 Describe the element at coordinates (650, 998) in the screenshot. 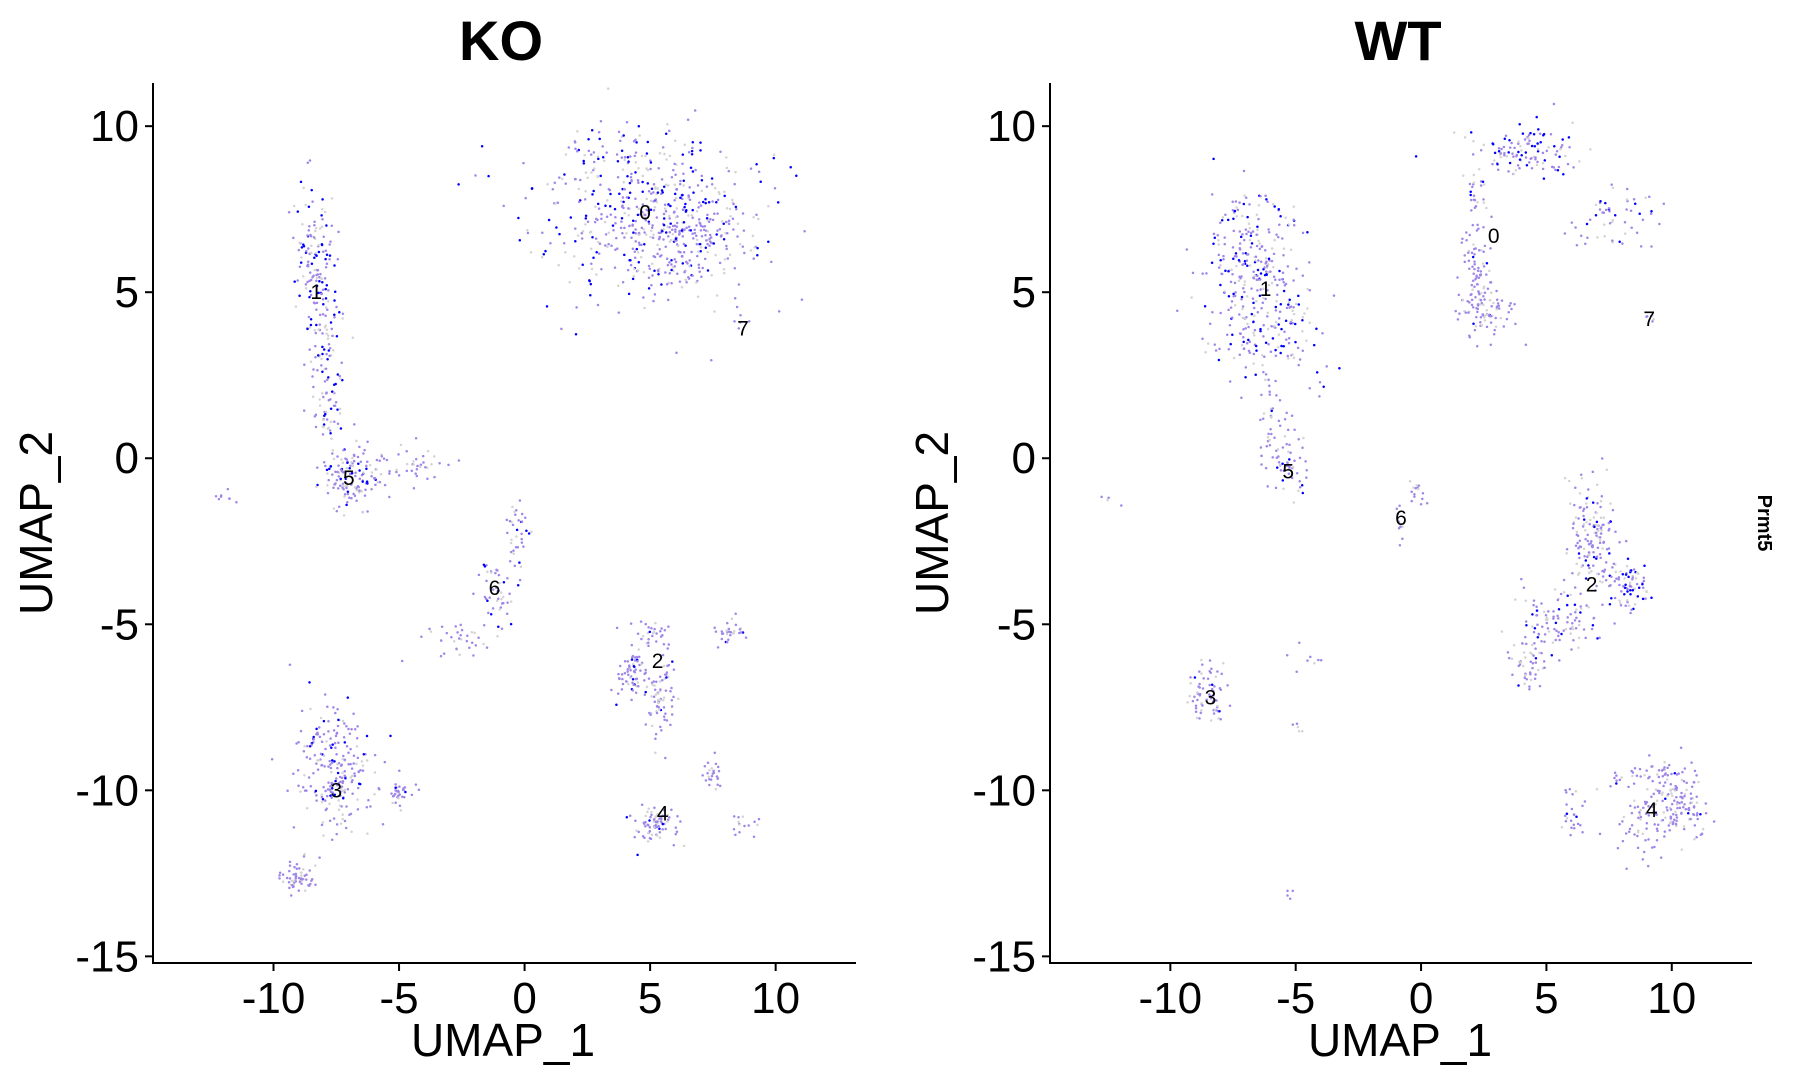

I see `x-tick-label: 5` at that location.